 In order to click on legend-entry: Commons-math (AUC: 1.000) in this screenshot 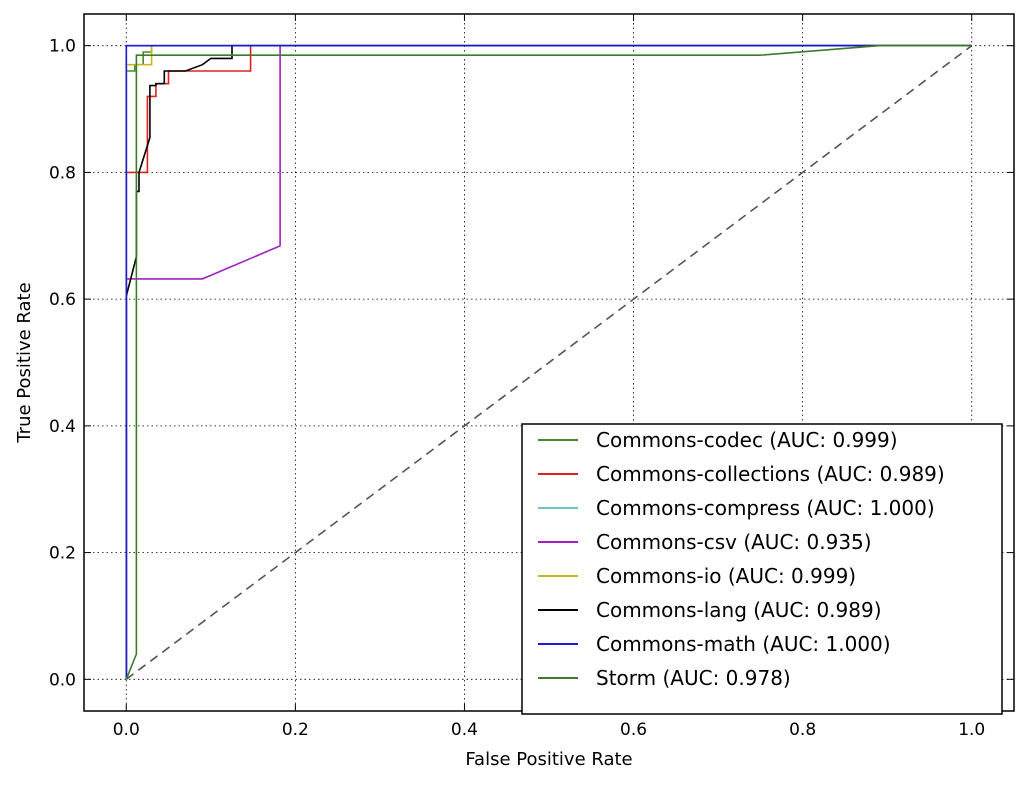, I will do `click(743, 644)`.